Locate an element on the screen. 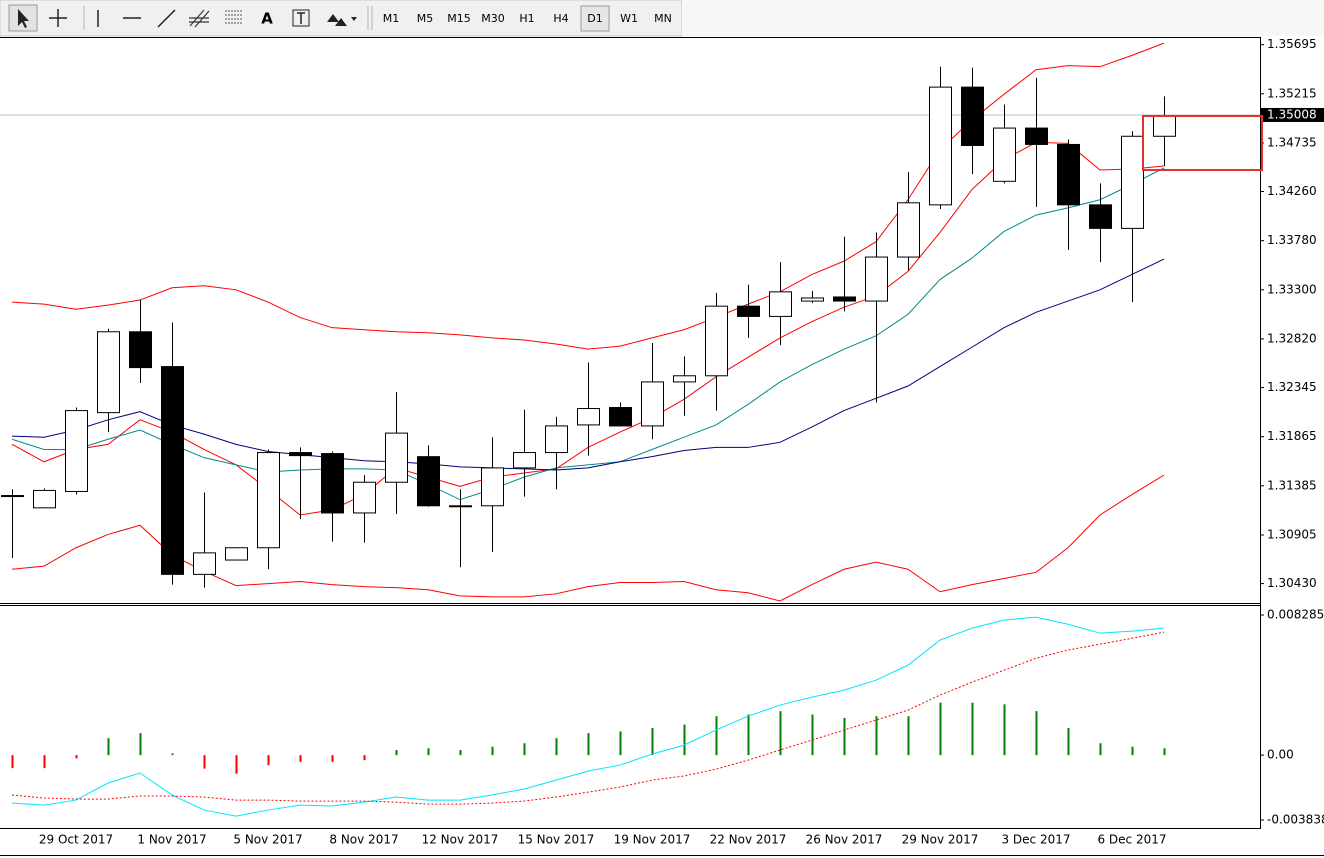 This screenshot has width=1324, height=858. x-tick-label: 8 Nov 2017 is located at coordinates (363, 840).